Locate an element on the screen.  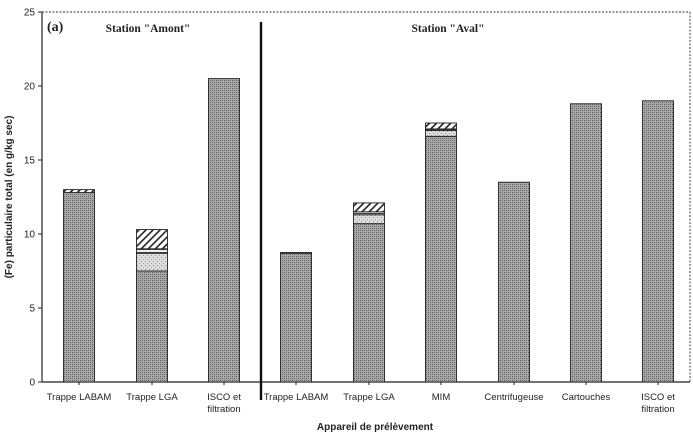
y-tick-label: 5 is located at coordinates (32, 309).